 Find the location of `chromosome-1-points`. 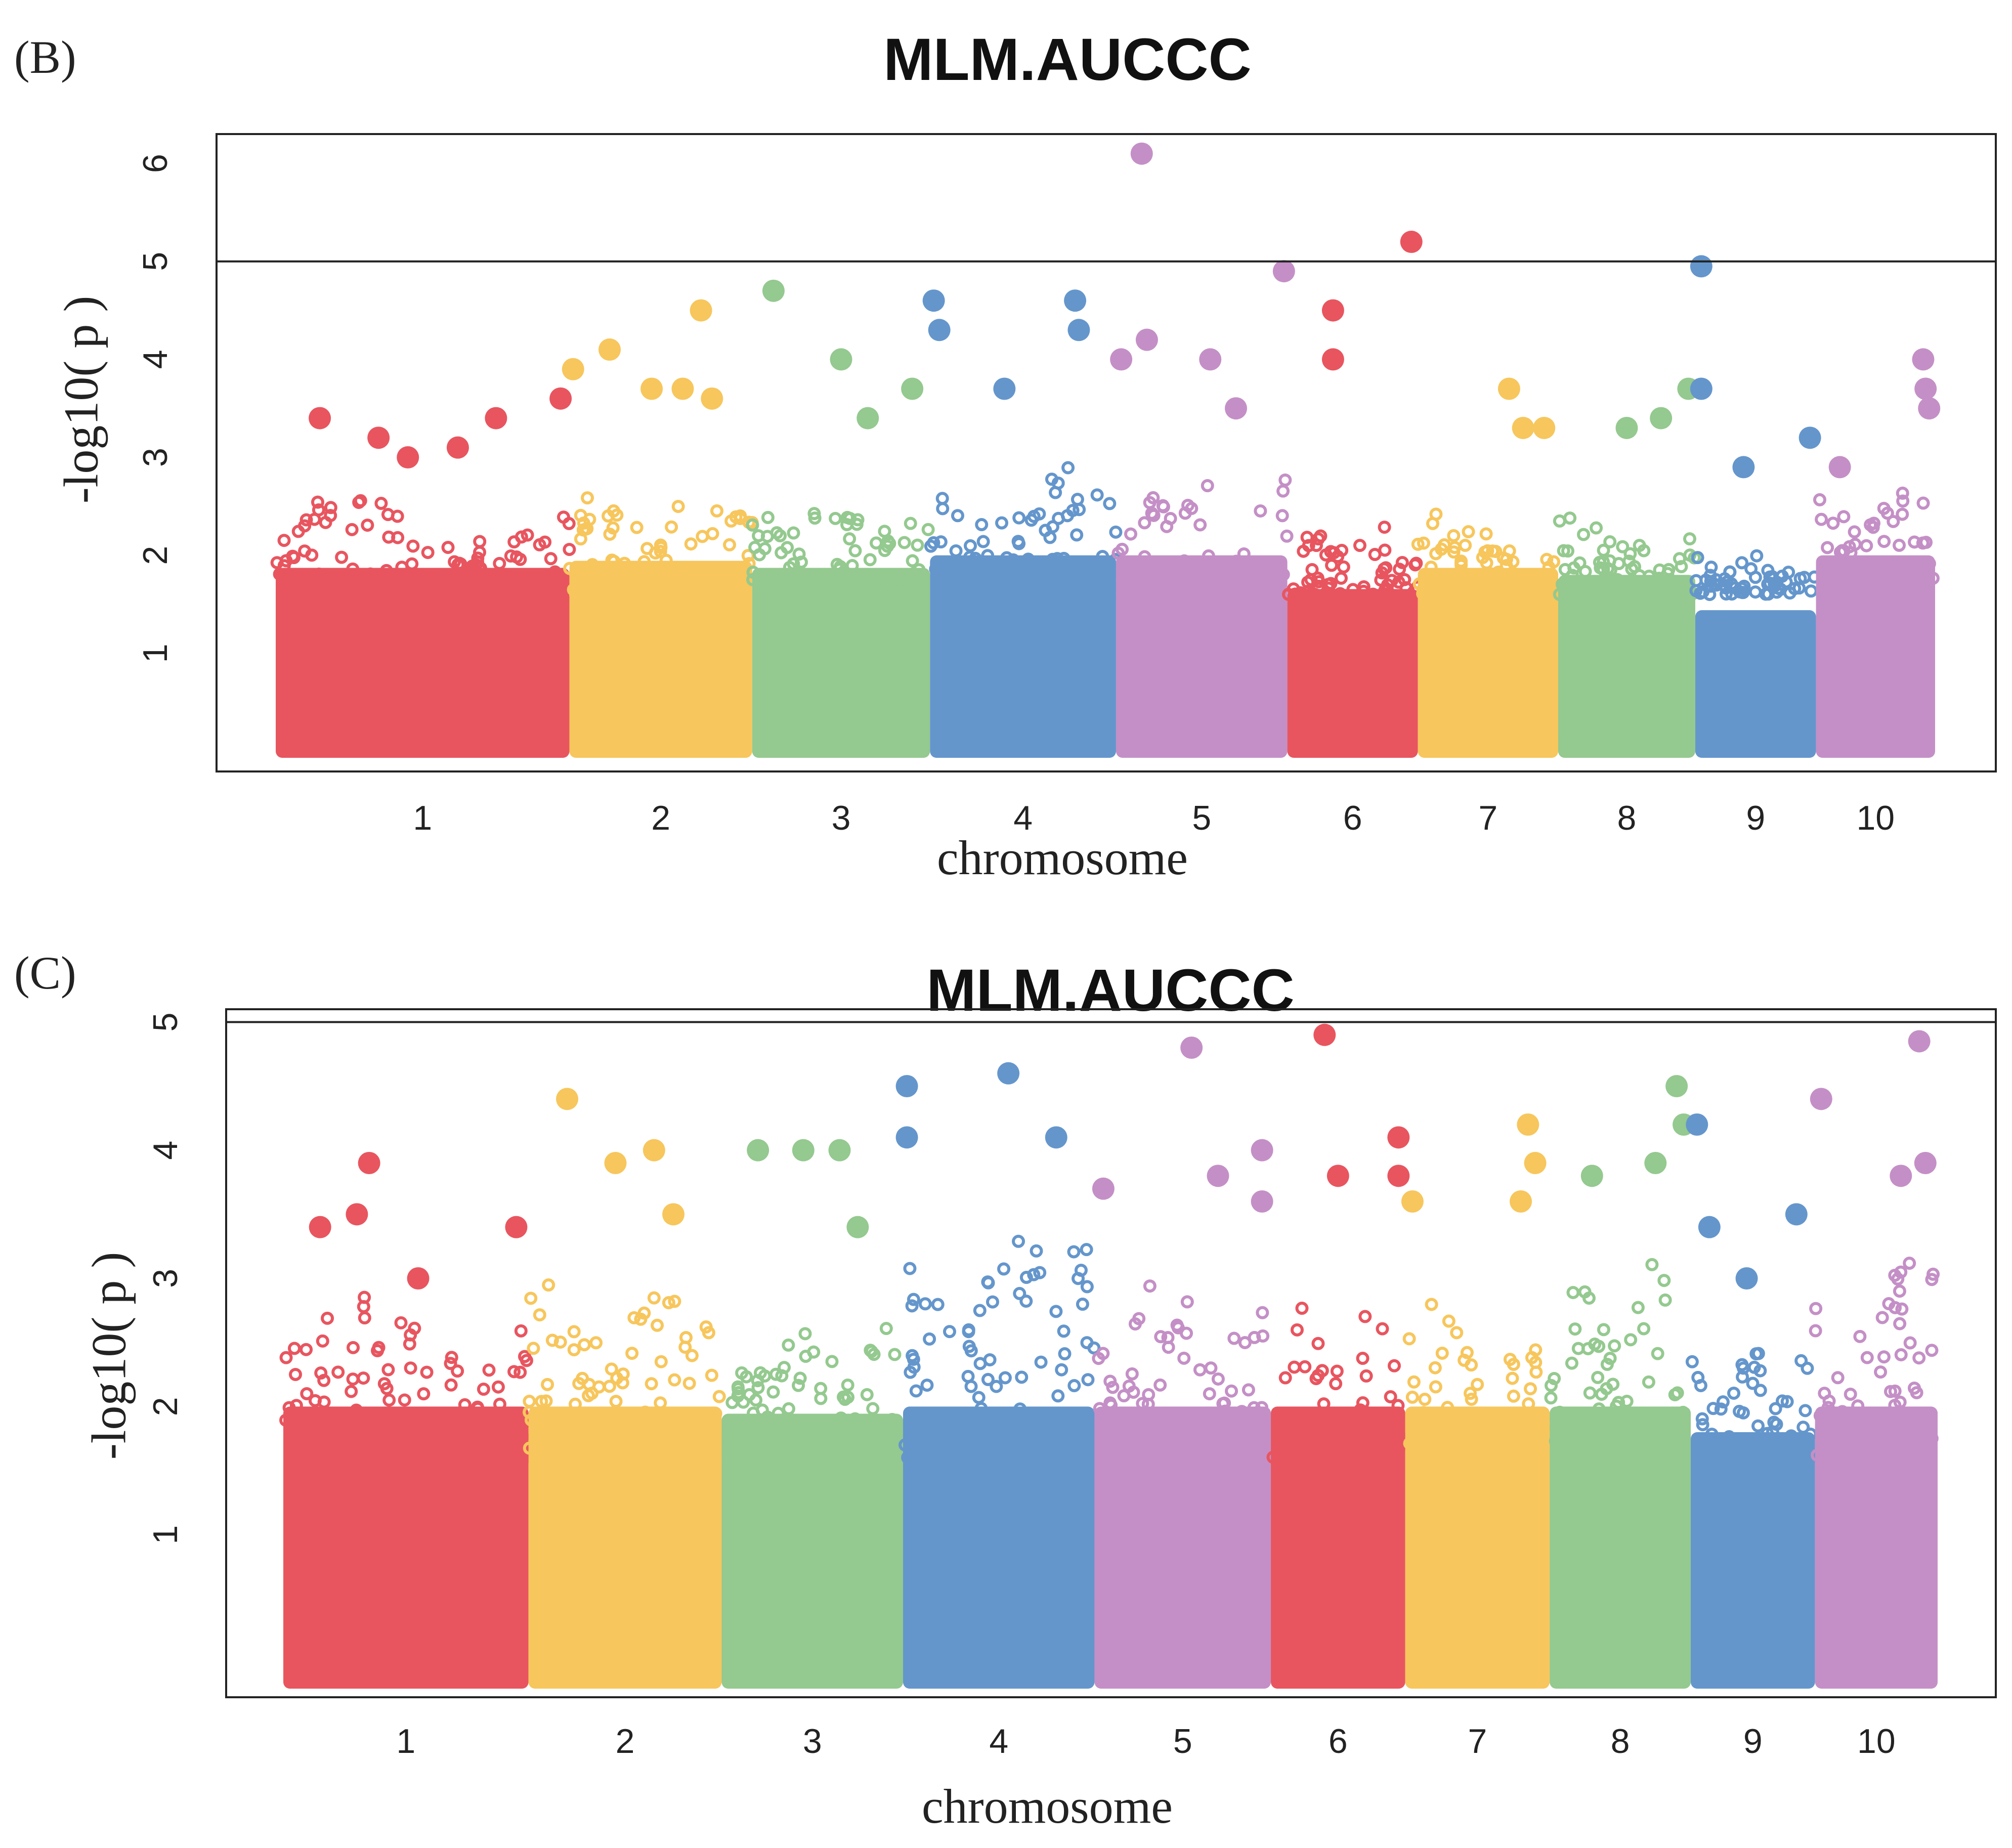

chromosome-1-points is located at coordinates (423, 572).